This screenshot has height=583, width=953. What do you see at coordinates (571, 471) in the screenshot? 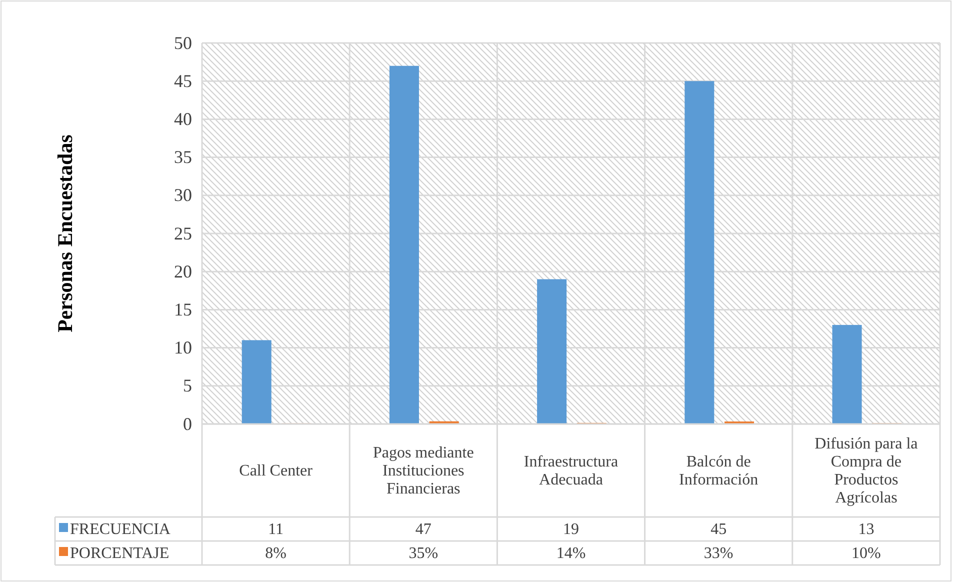
I see `x-tick-label: Infraestructura Adecuada` at bounding box center [571, 471].